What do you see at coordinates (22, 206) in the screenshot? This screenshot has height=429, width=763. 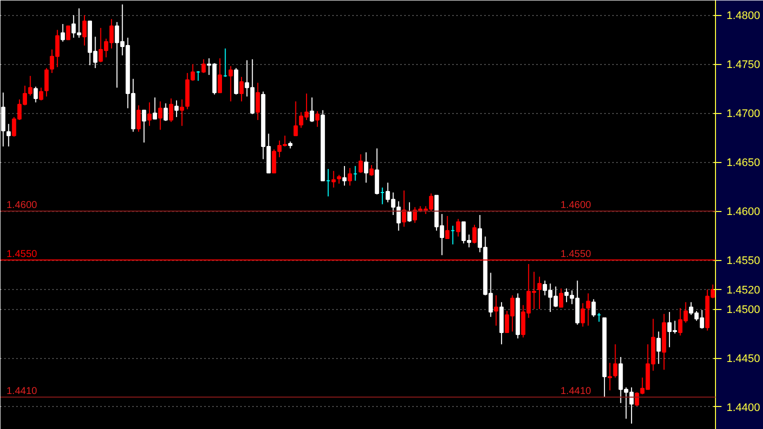 I see `ref-line-label: 1.4600` at bounding box center [22, 206].